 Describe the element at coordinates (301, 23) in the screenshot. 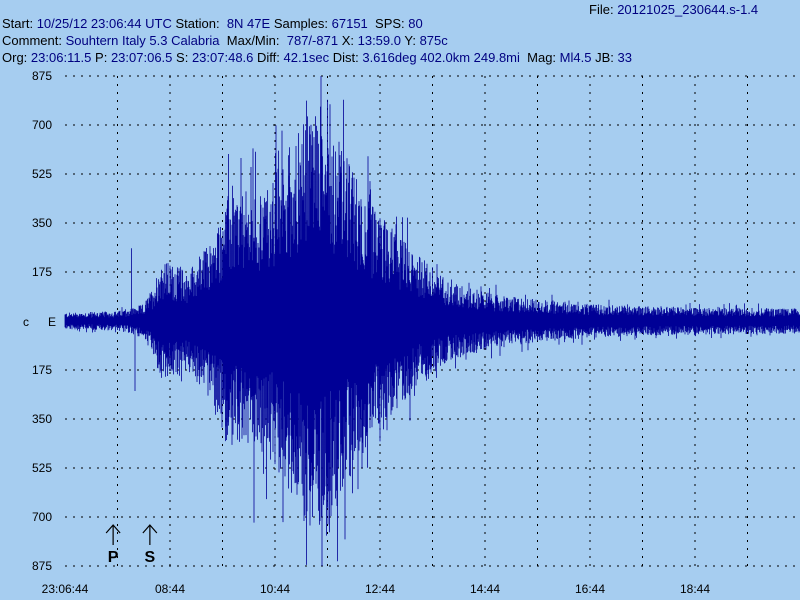

I see `samples-label: Samples:` at that location.